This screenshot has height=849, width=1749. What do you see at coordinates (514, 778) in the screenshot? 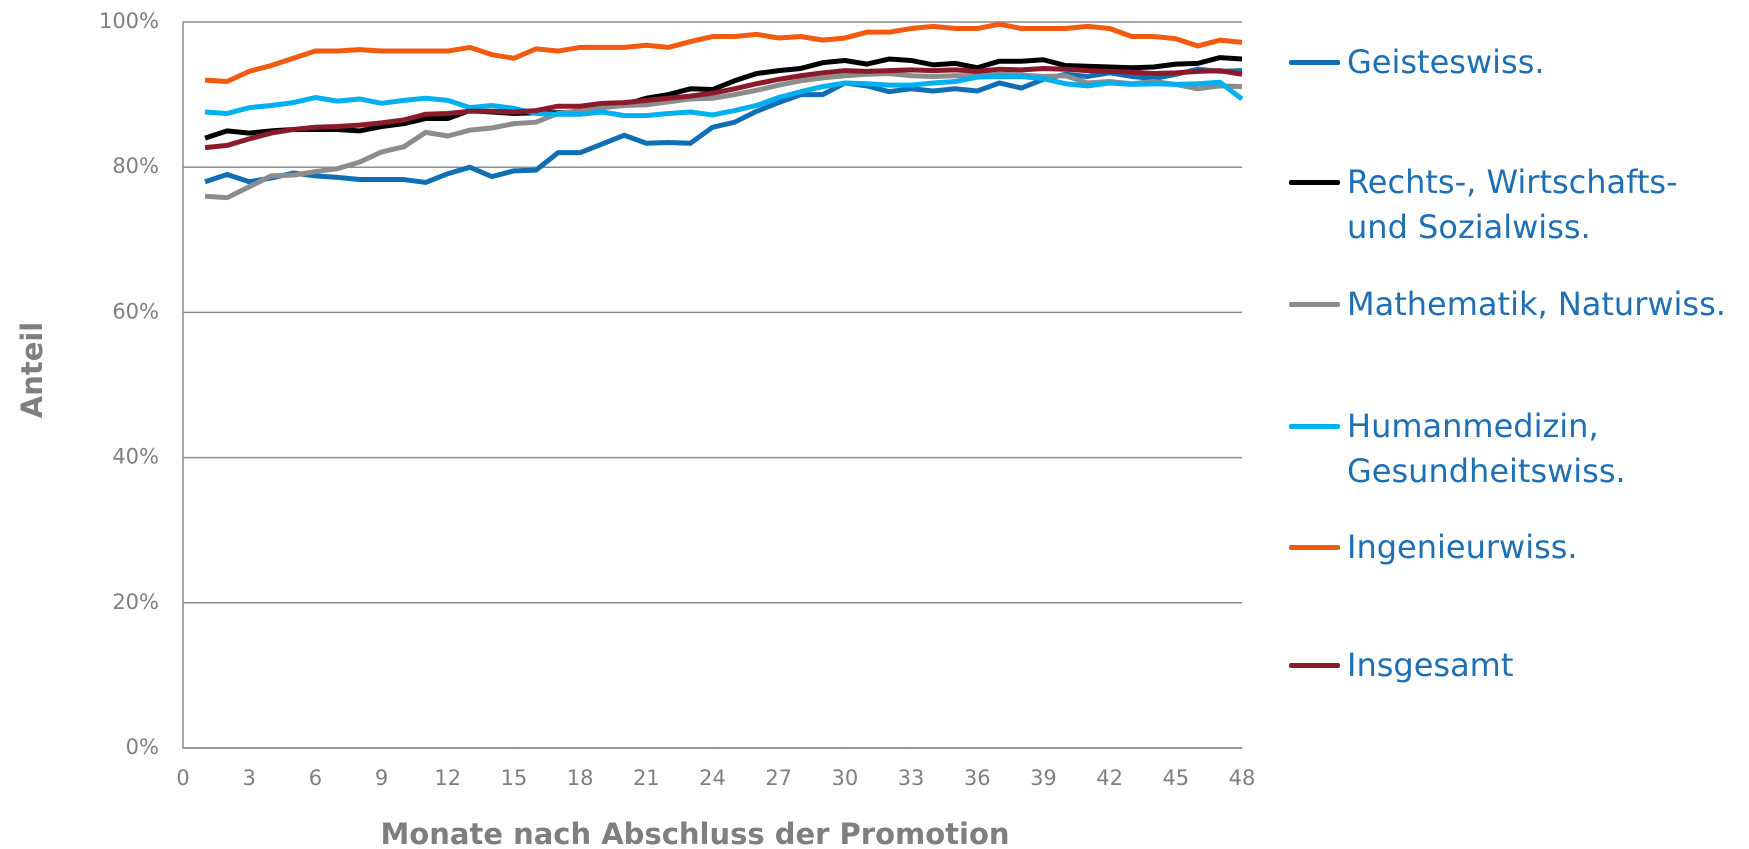
I see `x-tick-label: 15` at bounding box center [514, 778].